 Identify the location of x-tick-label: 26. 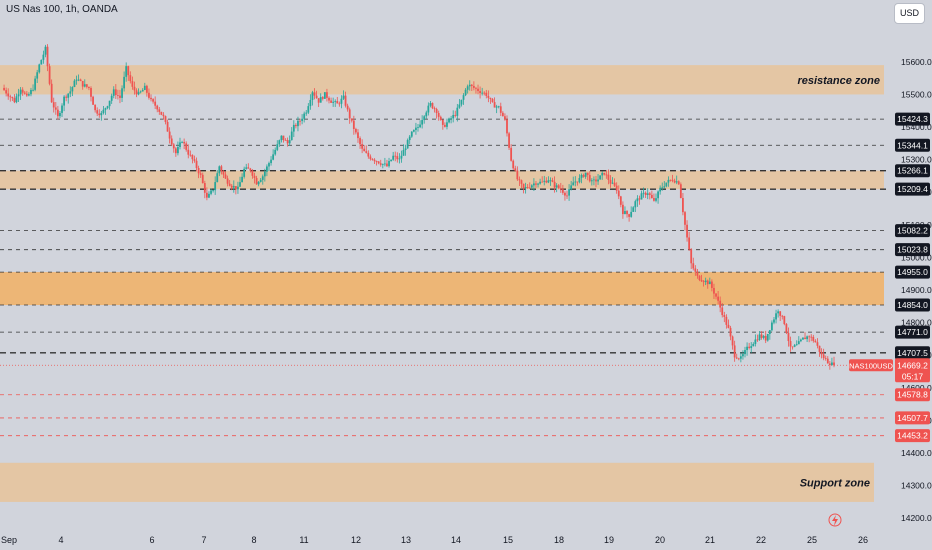
(863, 540).